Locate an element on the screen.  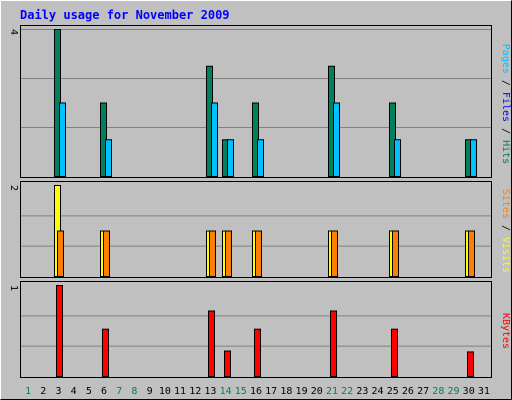
day-label-31: 31 is located at coordinates (484, 391).